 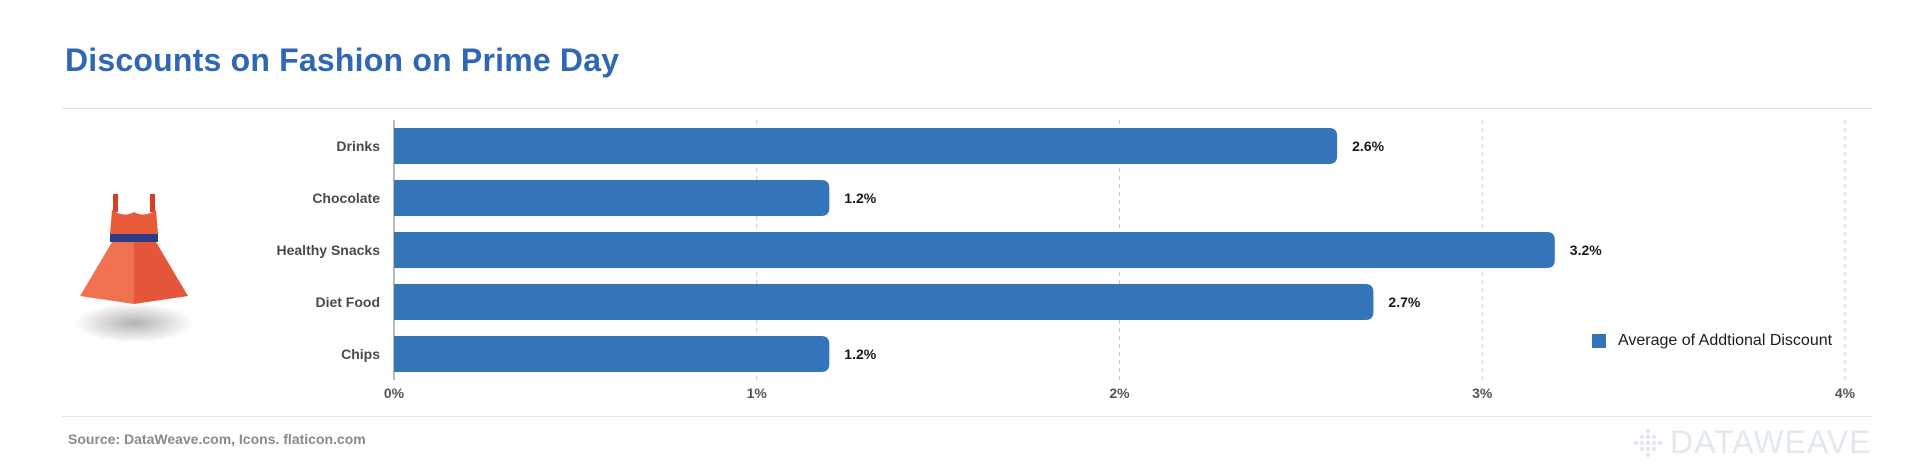 I want to click on x-tick-label: 2%, so click(x=1119, y=393).